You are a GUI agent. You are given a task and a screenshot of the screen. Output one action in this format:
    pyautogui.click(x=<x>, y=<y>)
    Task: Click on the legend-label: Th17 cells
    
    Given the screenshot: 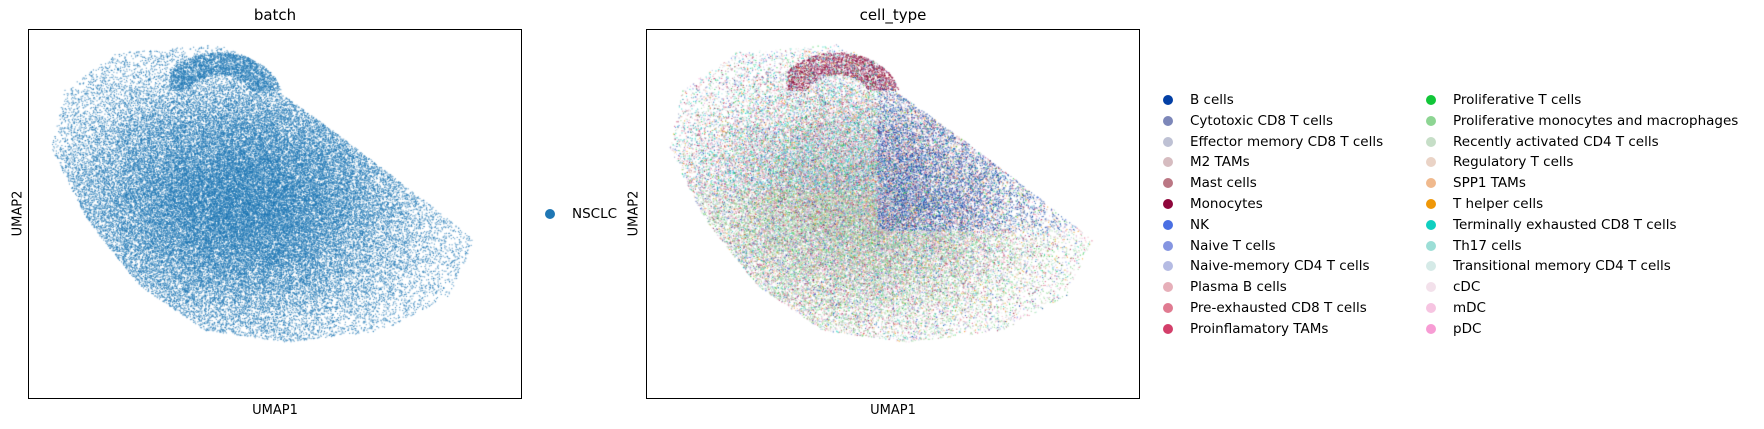 What is the action you would take?
    pyautogui.click(x=1487, y=245)
    